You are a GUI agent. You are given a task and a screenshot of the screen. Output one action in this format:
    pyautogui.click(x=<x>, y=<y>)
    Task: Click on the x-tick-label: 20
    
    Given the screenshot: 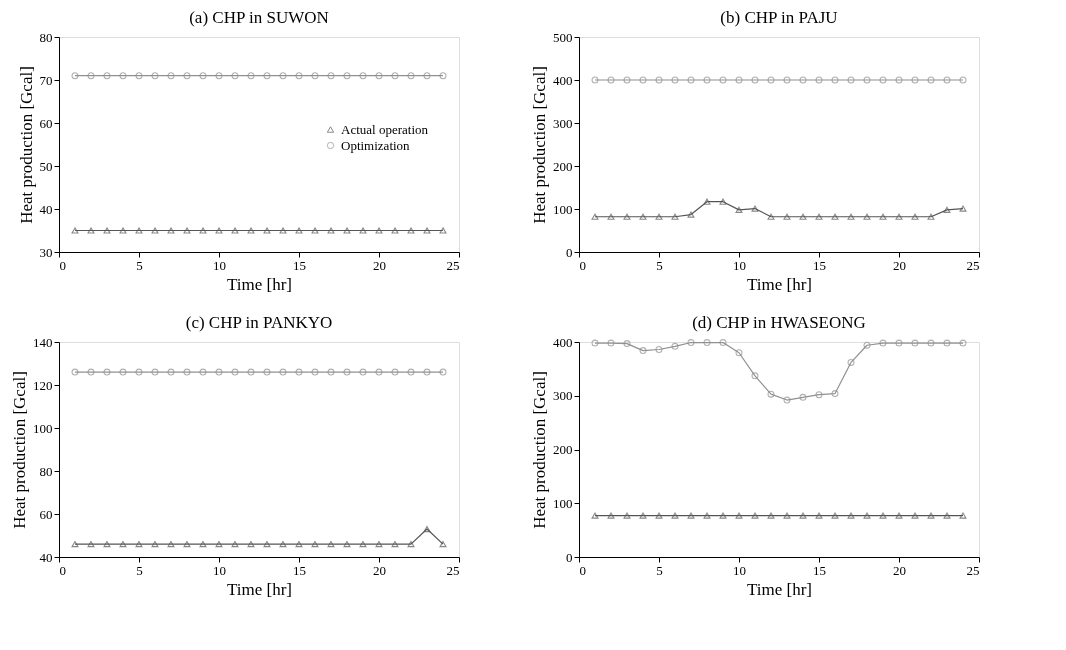 What is the action you would take?
    pyautogui.click(x=899, y=265)
    